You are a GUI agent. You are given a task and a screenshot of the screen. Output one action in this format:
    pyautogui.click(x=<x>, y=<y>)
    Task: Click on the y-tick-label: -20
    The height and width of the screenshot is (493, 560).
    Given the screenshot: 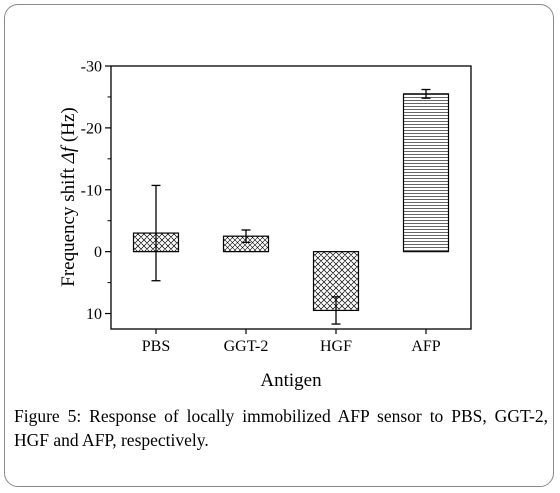 What is the action you would take?
    pyautogui.click(x=91, y=128)
    